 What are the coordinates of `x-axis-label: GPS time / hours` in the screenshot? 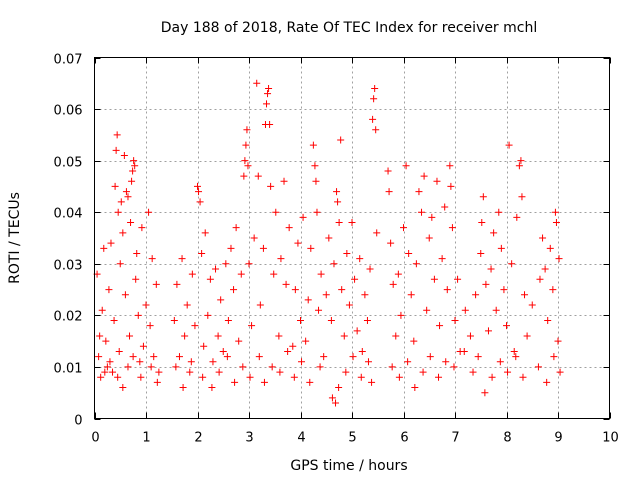 It's located at (348, 466).